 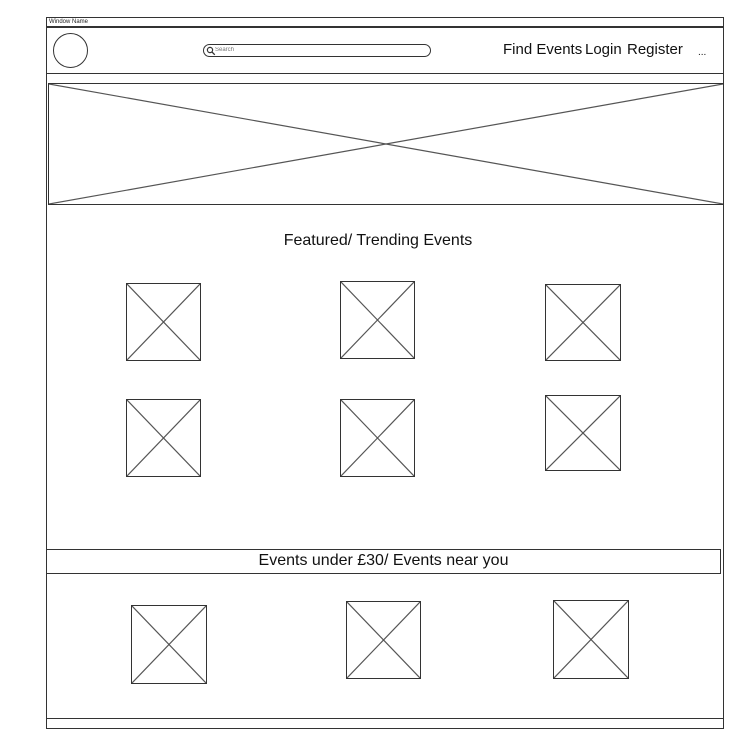 I want to click on search-input, so click(x=315, y=50).